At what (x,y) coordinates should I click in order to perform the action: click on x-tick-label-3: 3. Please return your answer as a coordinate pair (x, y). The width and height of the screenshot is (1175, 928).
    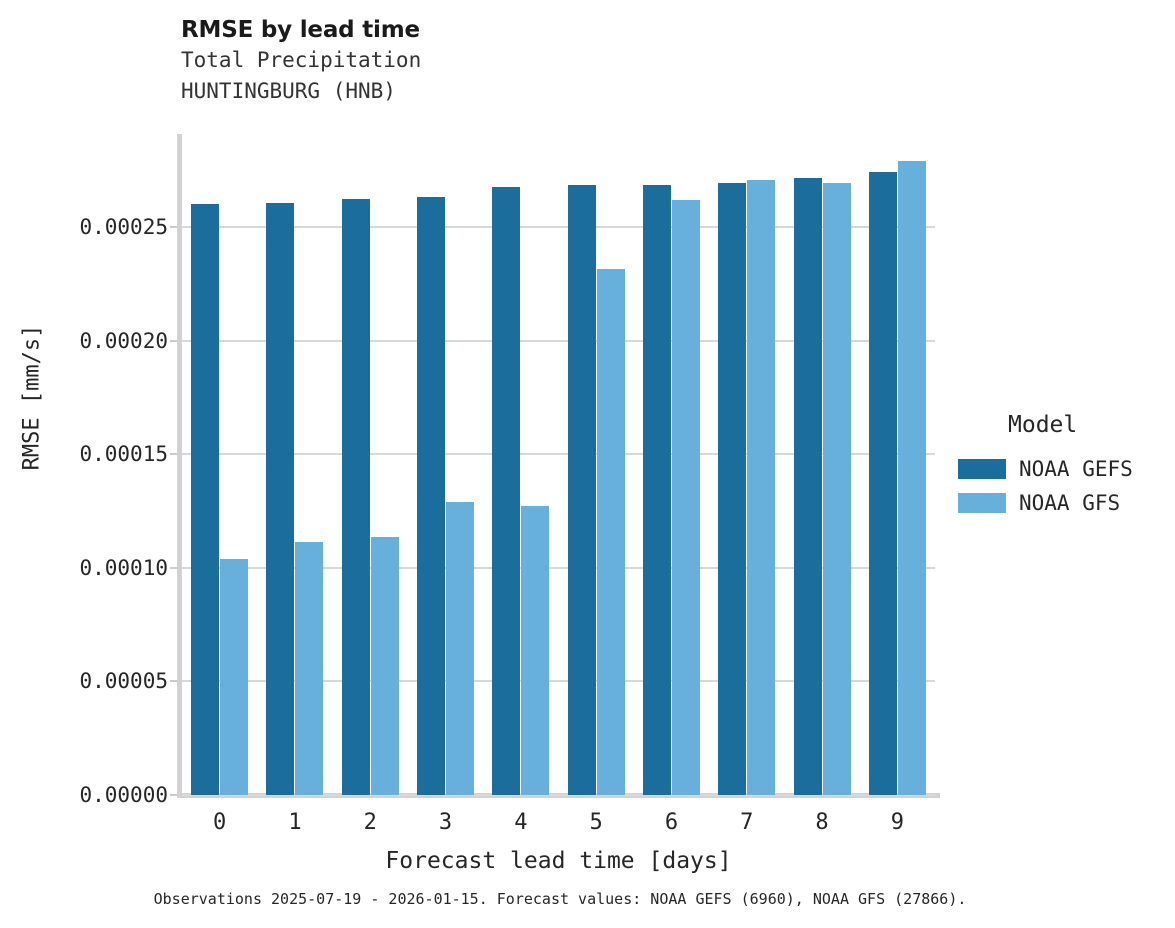
    Looking at the image, I should click on (445, 822).